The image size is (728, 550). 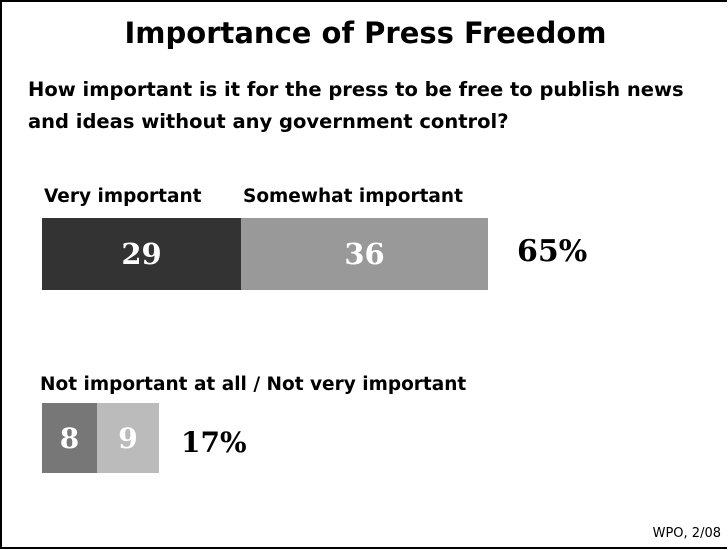 I want to click on legend-very-important: Very important, so click(x=123, y=196).